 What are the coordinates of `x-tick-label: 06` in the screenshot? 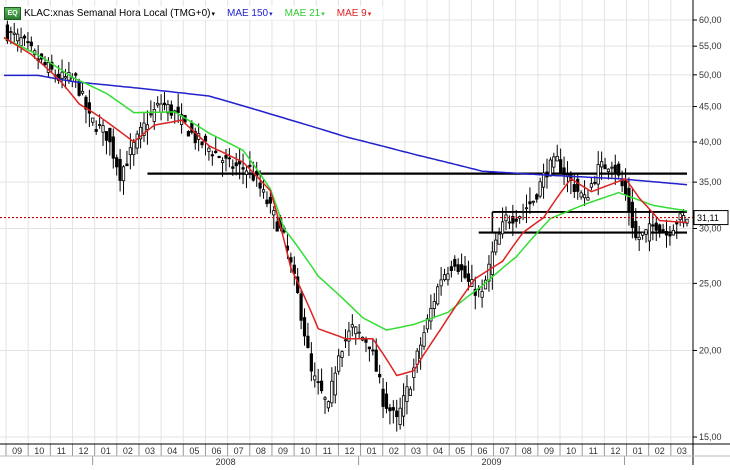 It's located at (482, 451).